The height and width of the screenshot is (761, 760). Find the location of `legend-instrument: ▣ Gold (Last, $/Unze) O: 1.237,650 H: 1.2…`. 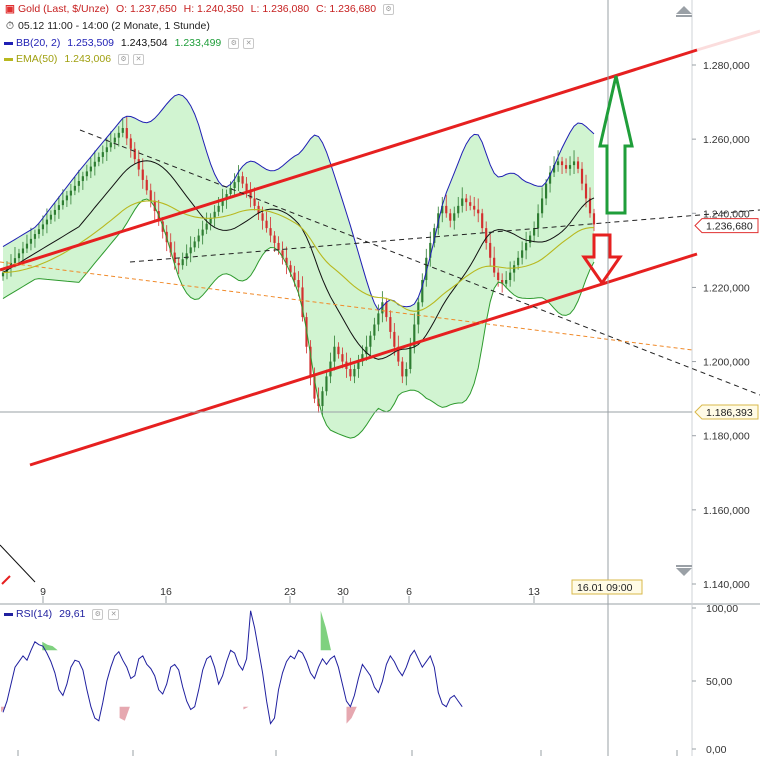

legend-instrument: ▣ Gold (Last, $/Unze) O: 1.237,650 H: 1.2… is located at coordinates (199, 9).